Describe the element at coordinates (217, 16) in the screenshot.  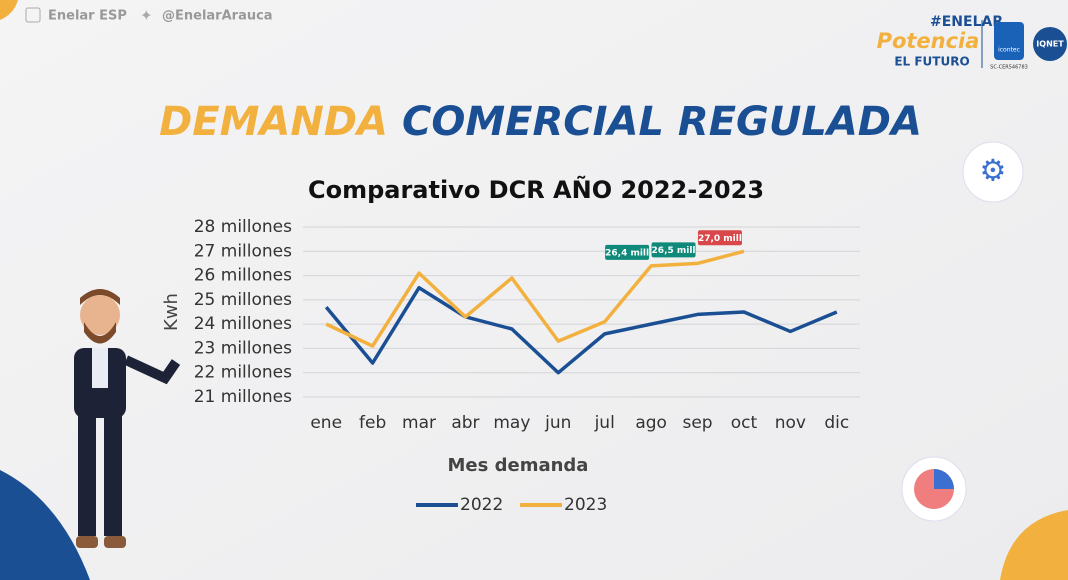
I see `social-text: @EnelarArauca` at that location.